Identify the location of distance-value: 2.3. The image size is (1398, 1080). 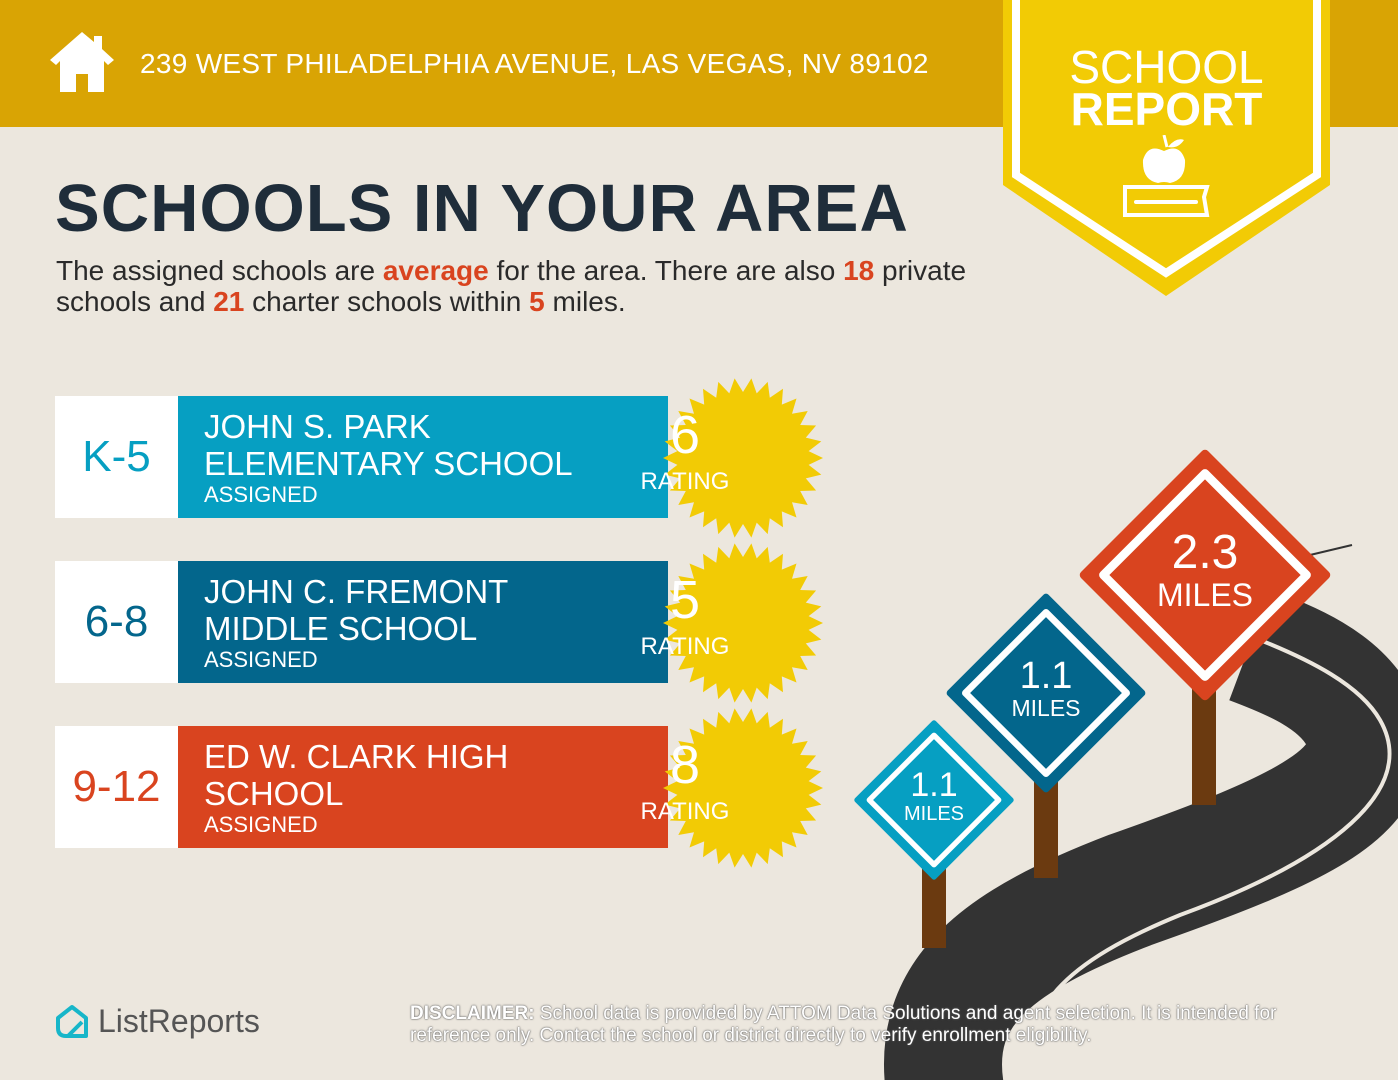
(1205, 553).